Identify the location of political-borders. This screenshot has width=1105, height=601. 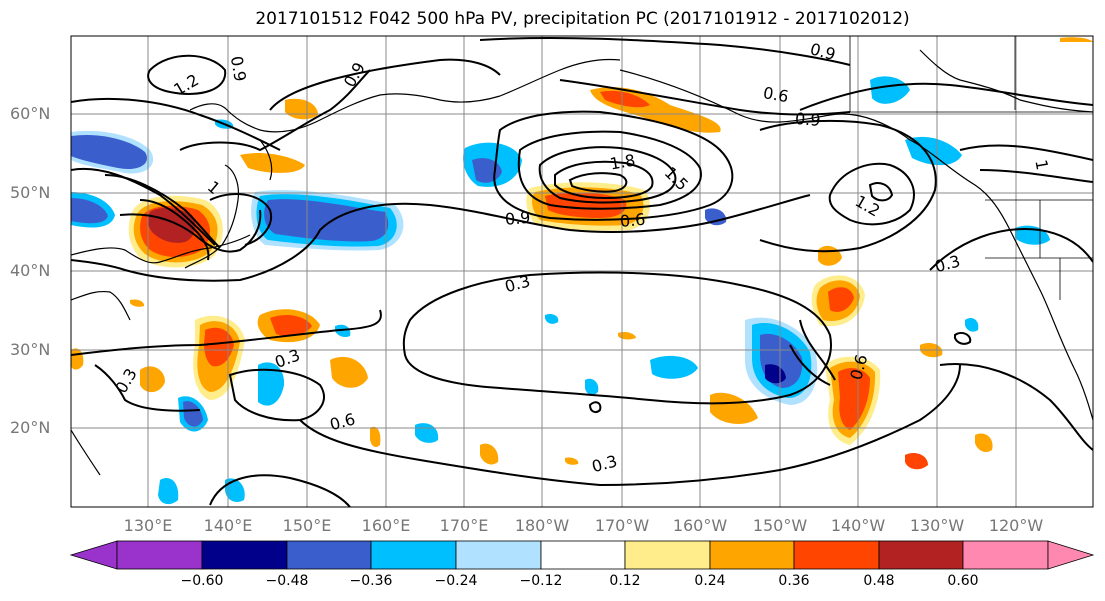
(971, 168).